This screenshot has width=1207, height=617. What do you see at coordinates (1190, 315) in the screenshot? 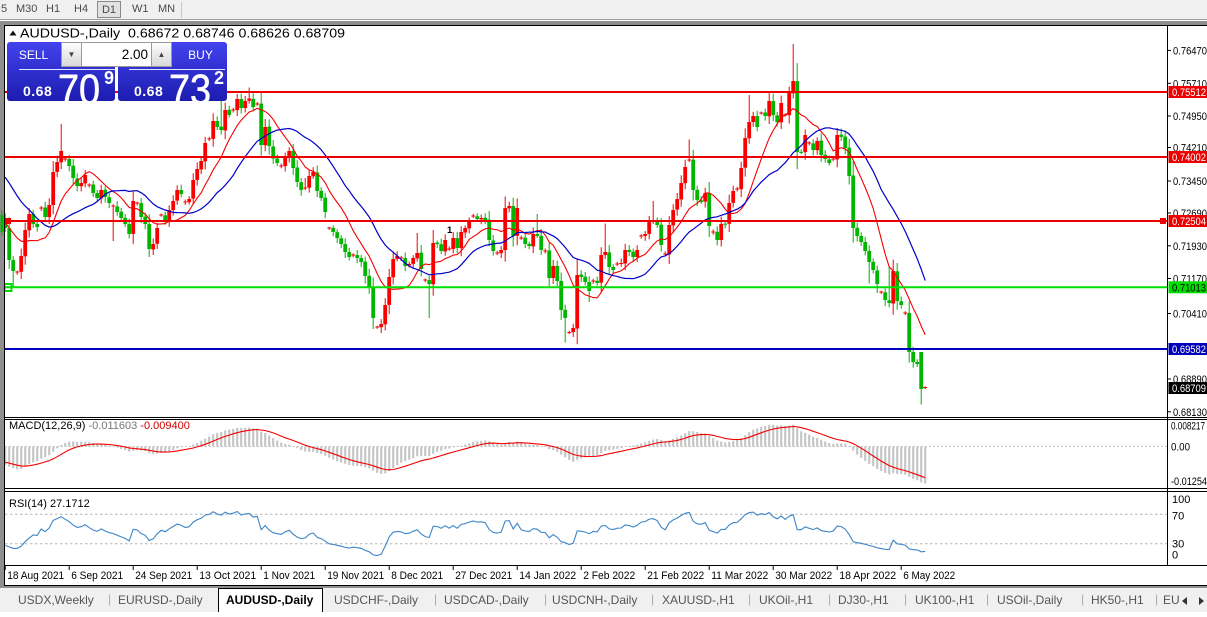
I see `svg-text: 0.70410` at bounding box center [1190, 315].